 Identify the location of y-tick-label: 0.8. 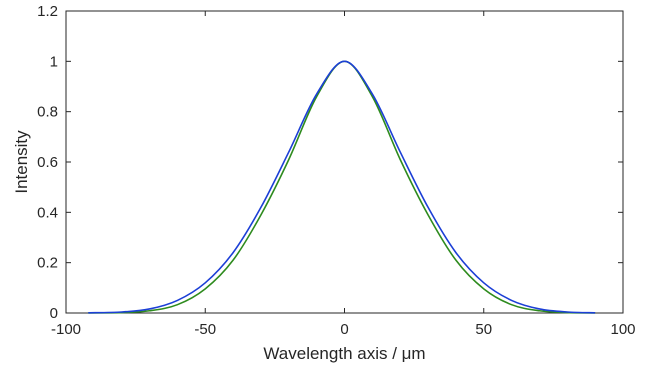
(47, 112).